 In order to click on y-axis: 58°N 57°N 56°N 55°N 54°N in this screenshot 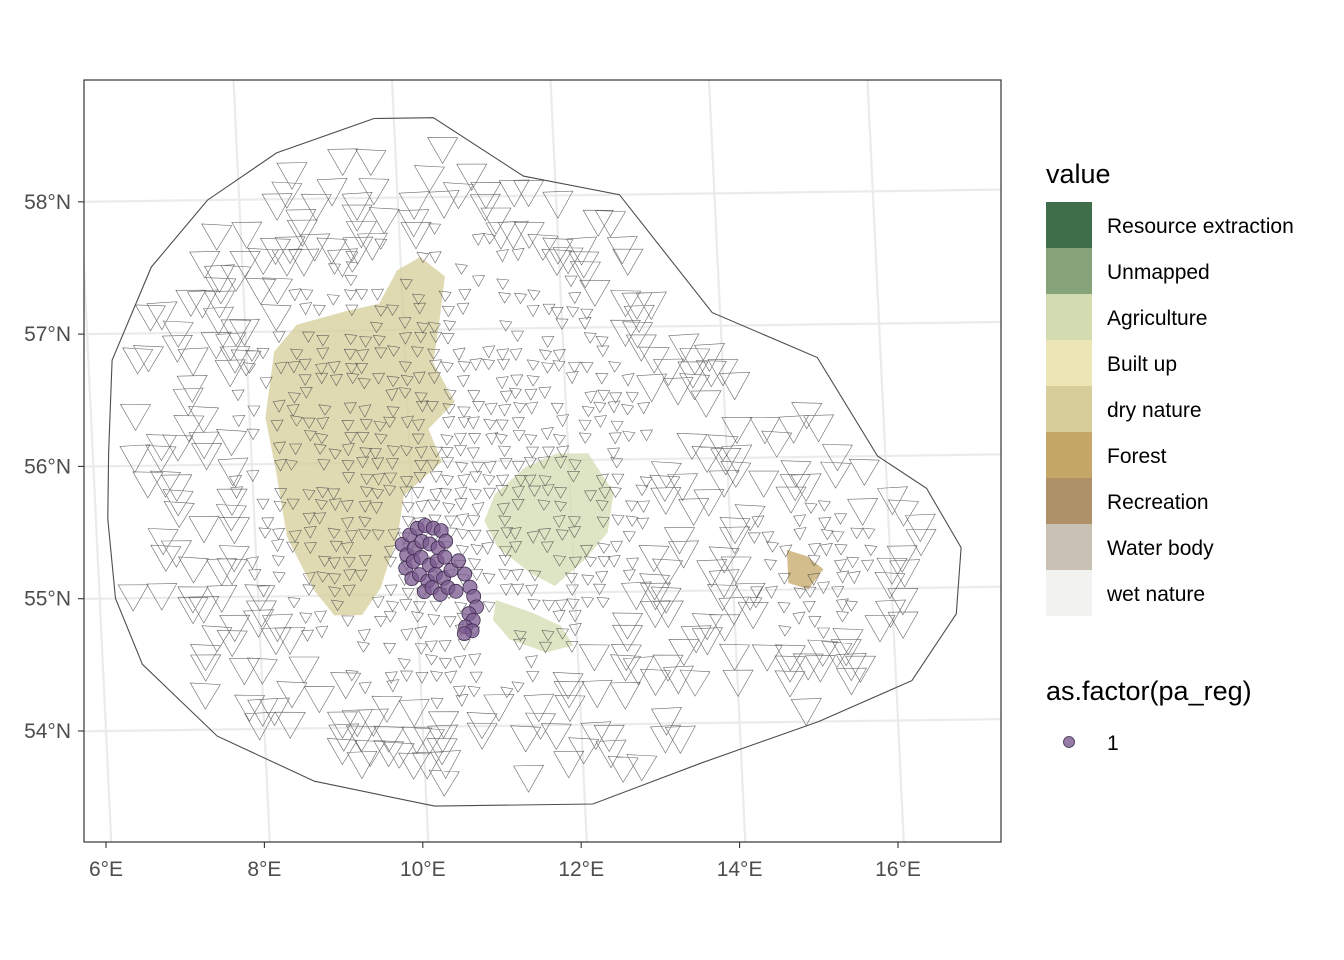, I will do `click(54, 467)`.